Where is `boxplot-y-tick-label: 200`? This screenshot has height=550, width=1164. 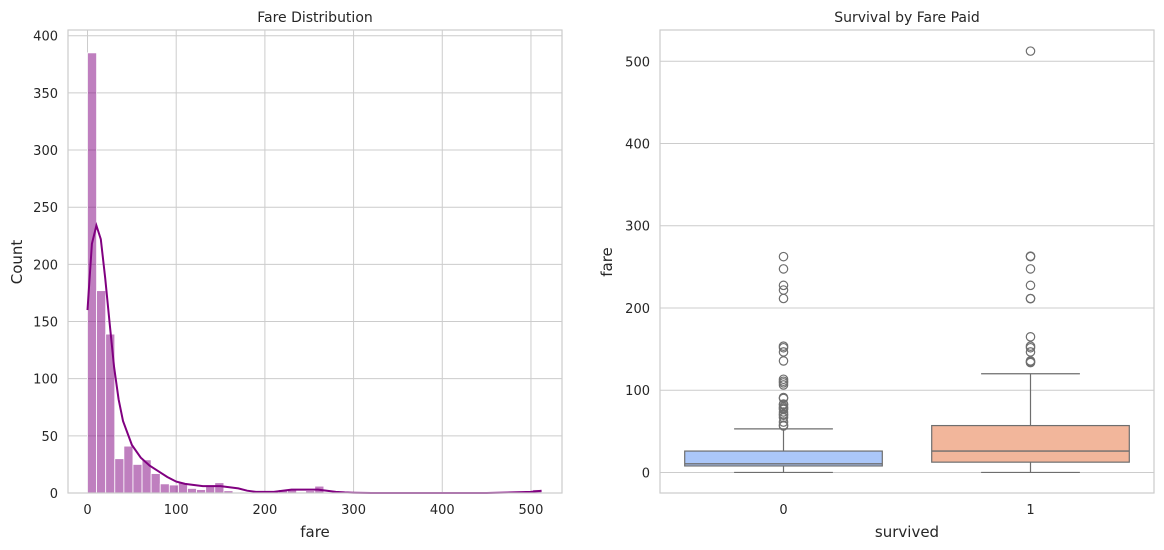 boxplot-y-tick-label: 200 is located at coordinates (637, 309).